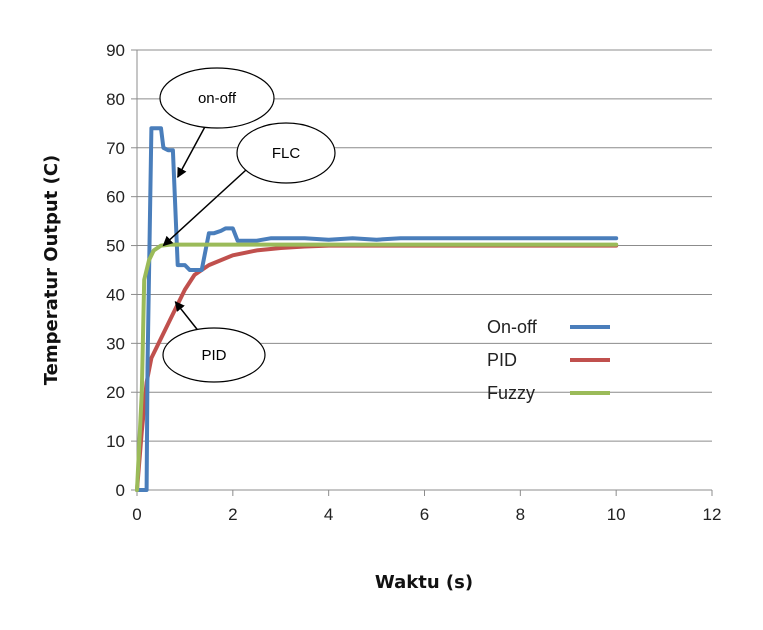 This screenshot has width=763, height=630. Describe the element at coordinates (115, 246) in the screenshot. I see `y-tick-label: 50` at that location.